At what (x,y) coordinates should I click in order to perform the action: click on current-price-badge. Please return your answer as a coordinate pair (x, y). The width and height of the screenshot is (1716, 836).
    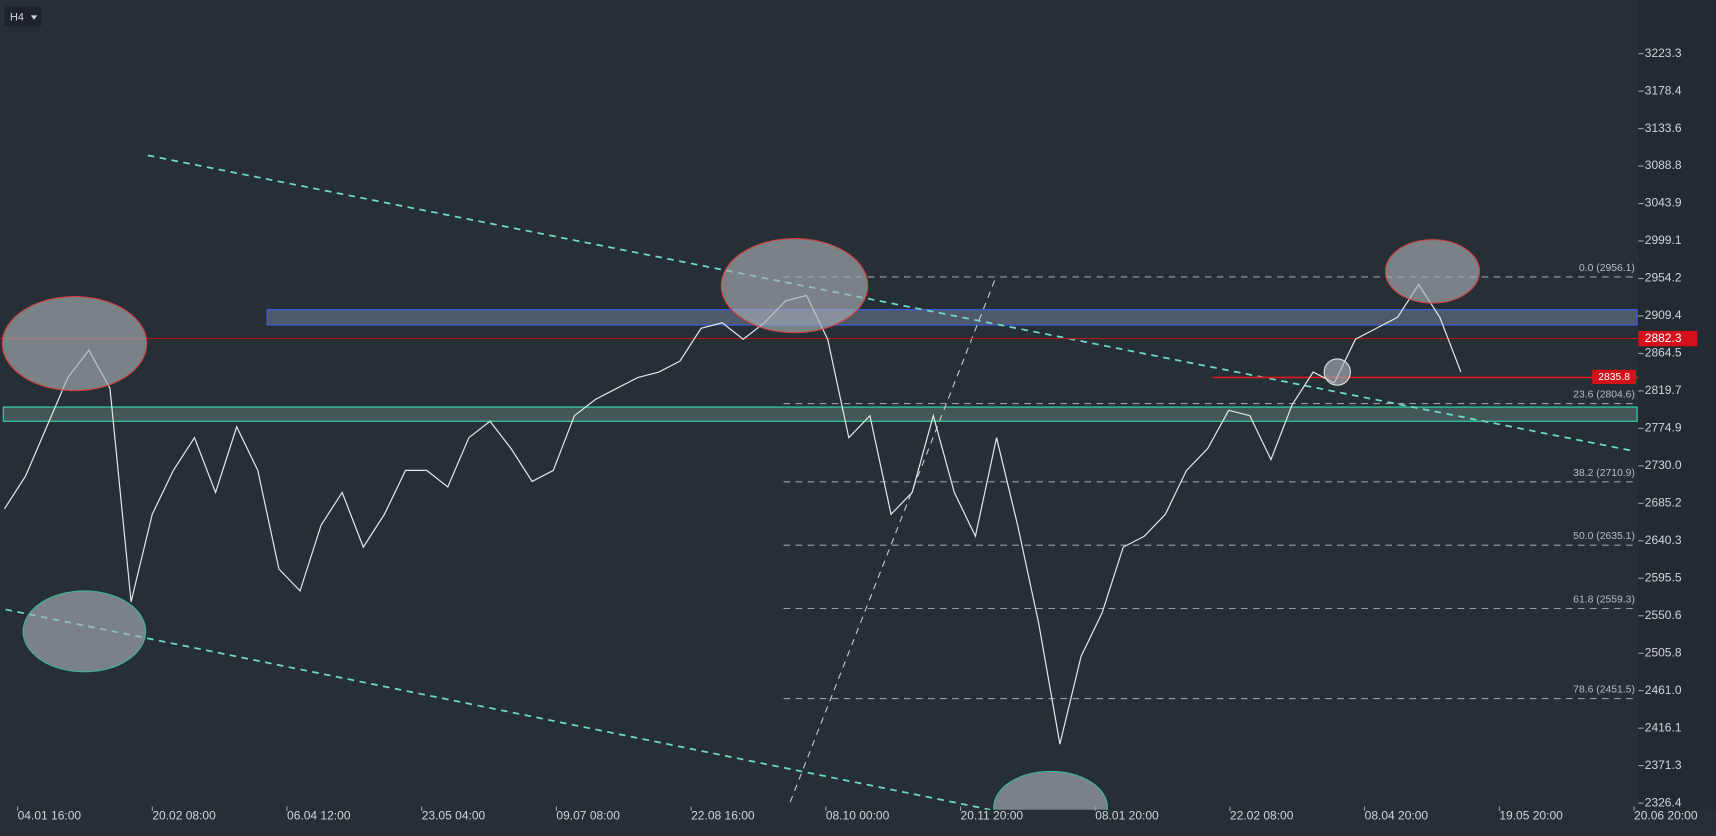
    Looking at the image, I should click on (1668, 338).